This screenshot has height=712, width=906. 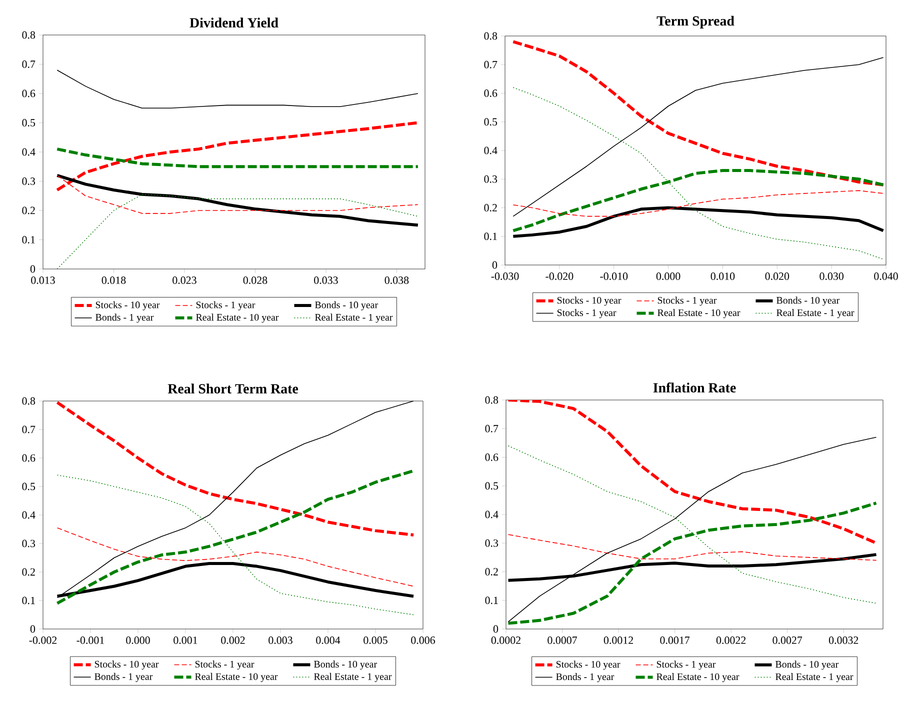 I want to click on x-tick-label: 0.033, so click(x=326, y=280).